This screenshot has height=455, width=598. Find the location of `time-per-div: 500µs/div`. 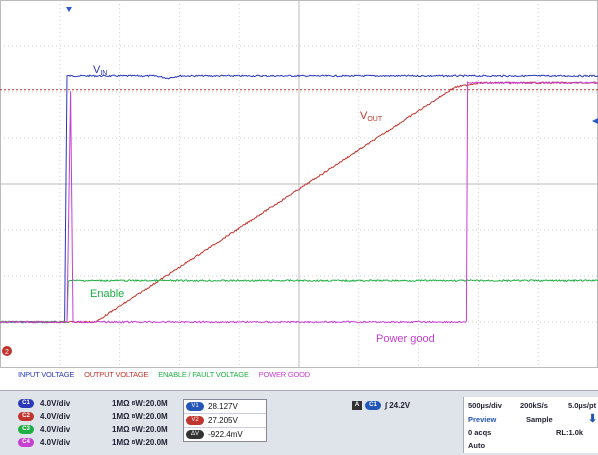

time-per-div: 500µs/div is located at coordinates (485, 405).